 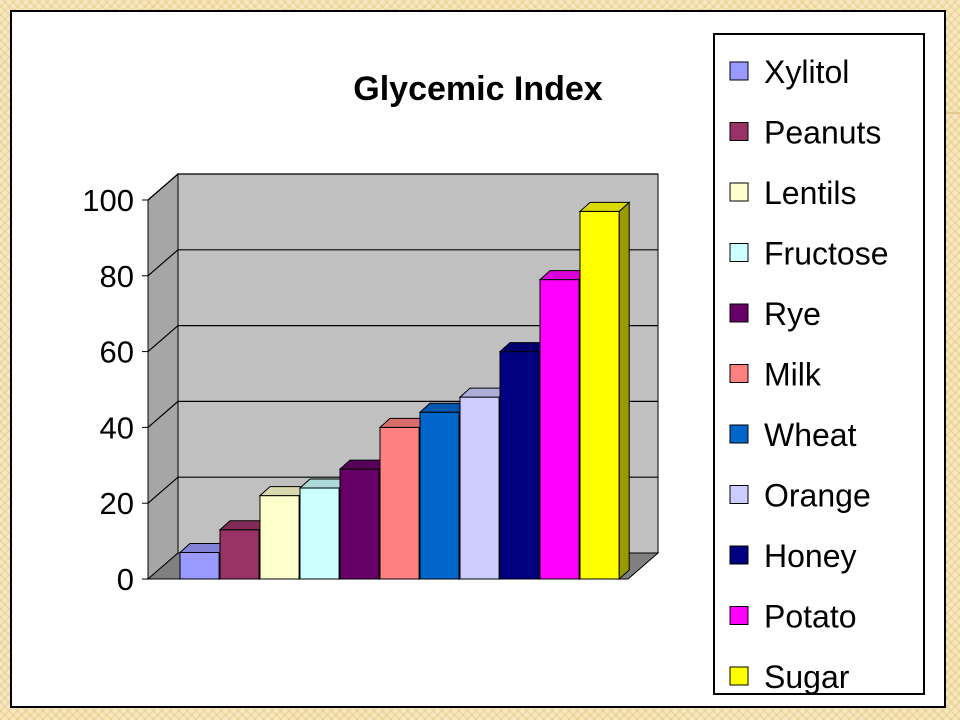 What do you see at coordinates (239, 554) in the screenshot?
I see `bar-front-peanuts` at bounding box center [239, 554].